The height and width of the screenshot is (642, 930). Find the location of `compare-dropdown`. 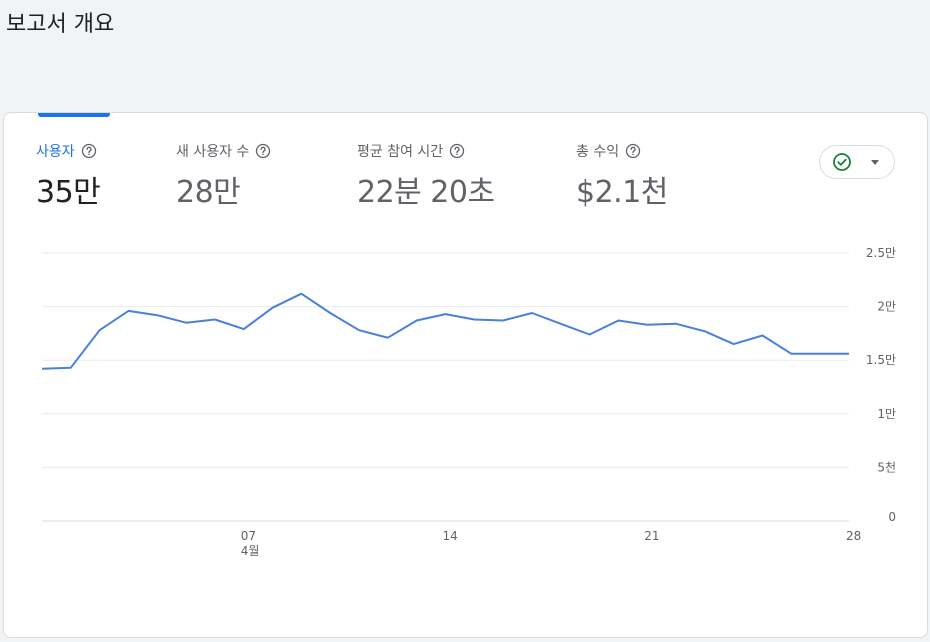

compare-dropdown is located at coordinates (857, 162).